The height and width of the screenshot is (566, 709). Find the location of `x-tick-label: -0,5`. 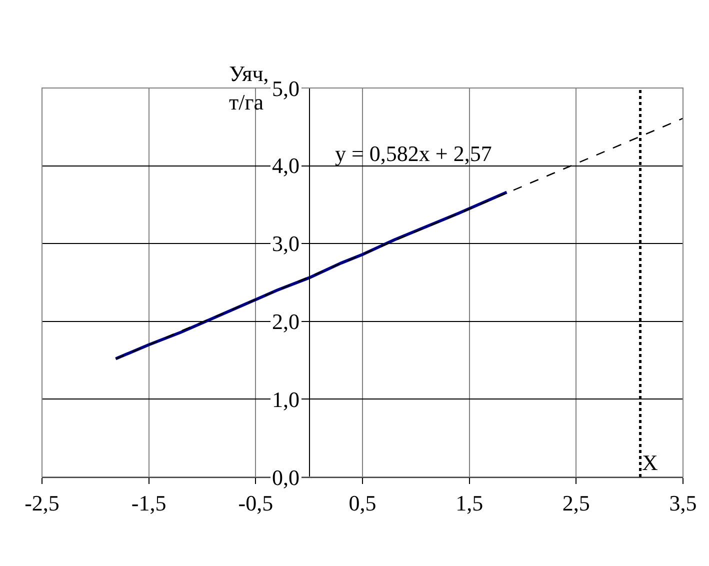

x-tick-label: -0,5 is located at coordinates (256, 503).